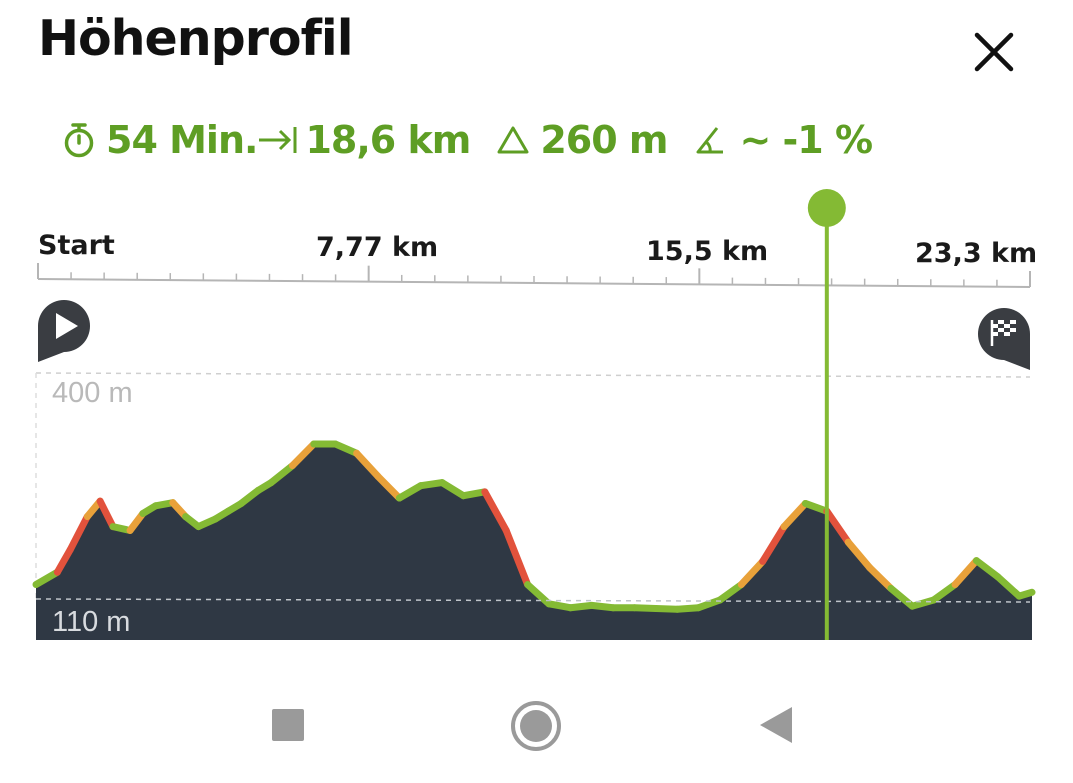 The width and height of the screenshot is (1073, 783). I want to click on distance-value: 18,6 km, so click(388, 140).